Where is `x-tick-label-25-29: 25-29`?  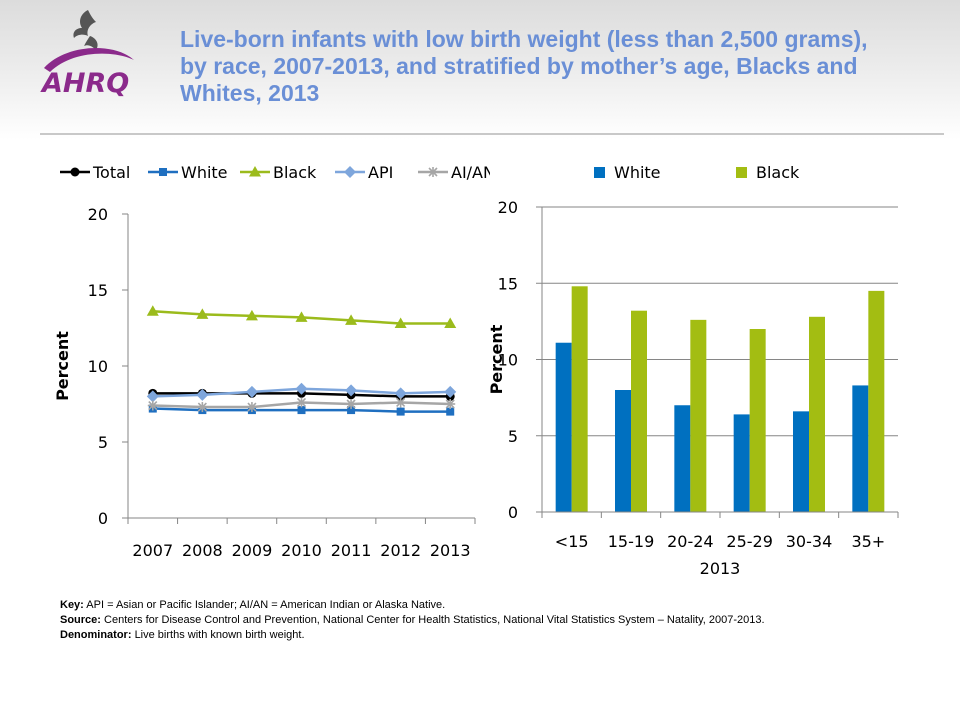 x-tick-label-25-29: 25-29 is located at coordinates (749, 541).